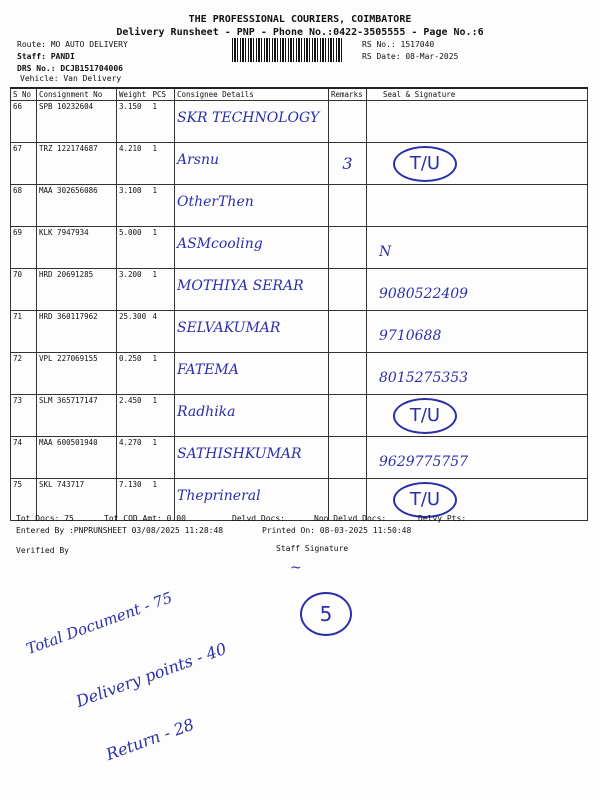  I want to click on seal-cell: N, so click(477, 247).